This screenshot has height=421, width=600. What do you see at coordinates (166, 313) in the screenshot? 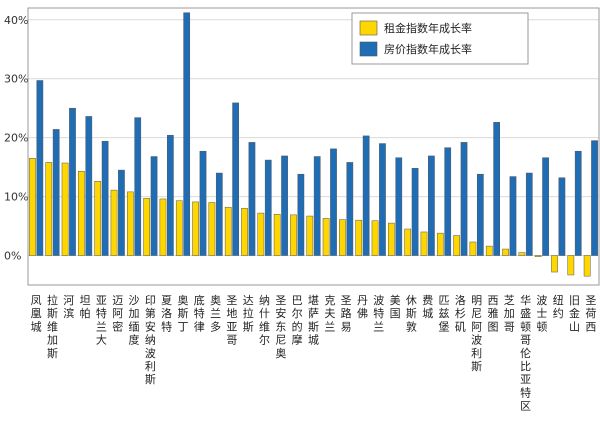
I see `x-tick-label: 夏洛特` at bounding box center [166, 313].